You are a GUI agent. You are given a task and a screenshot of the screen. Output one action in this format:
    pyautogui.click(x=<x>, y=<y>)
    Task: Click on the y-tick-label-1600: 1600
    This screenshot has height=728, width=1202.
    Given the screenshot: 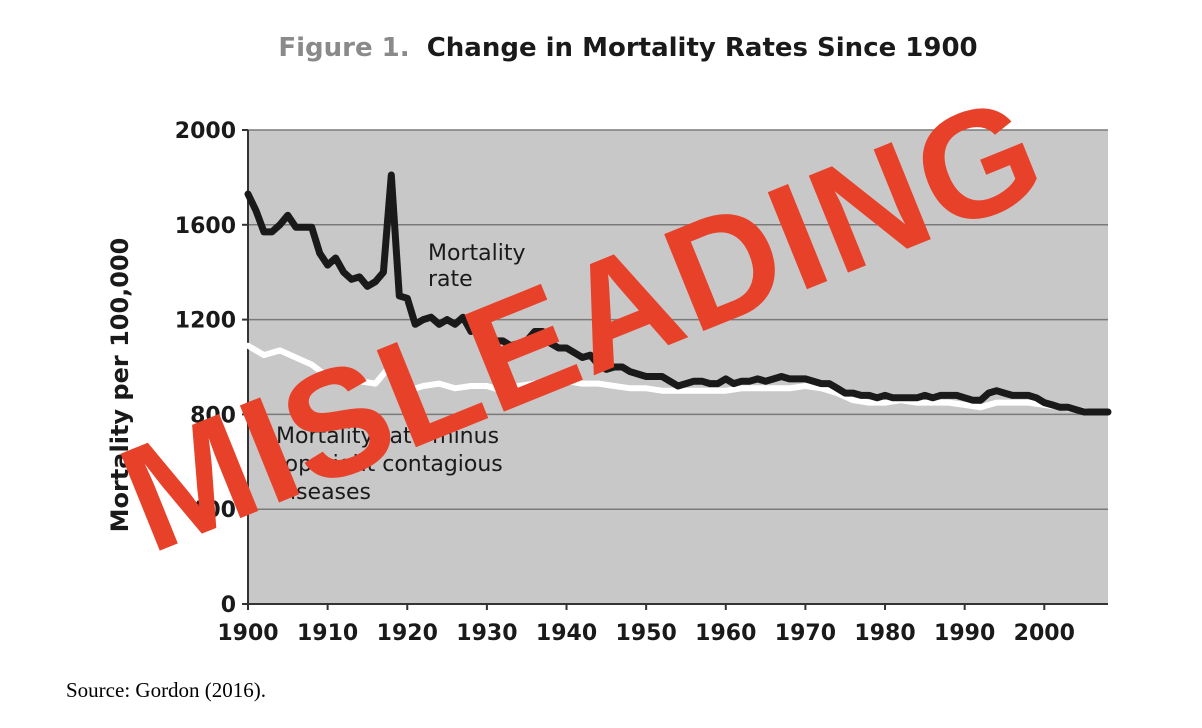 What is the action you would take?
    pyautogui.click(x=205, y=226)
    